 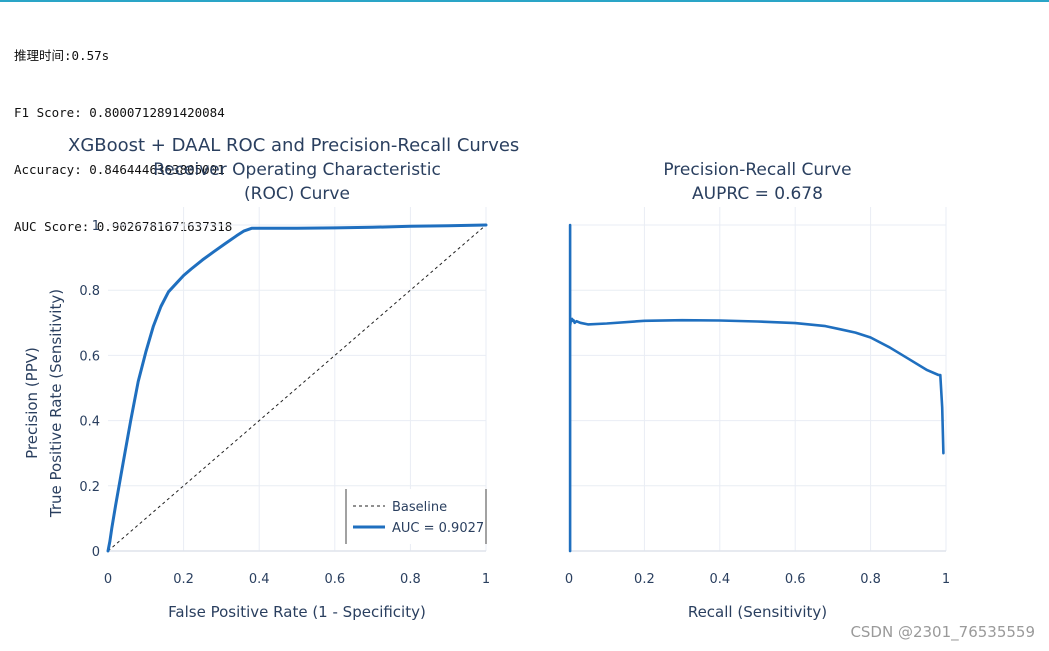 What do you see at coordinates (297, 194) in the screenshot?
I see `subplot-title-1: (ROC) Curve` at bounding box center [297, 194].